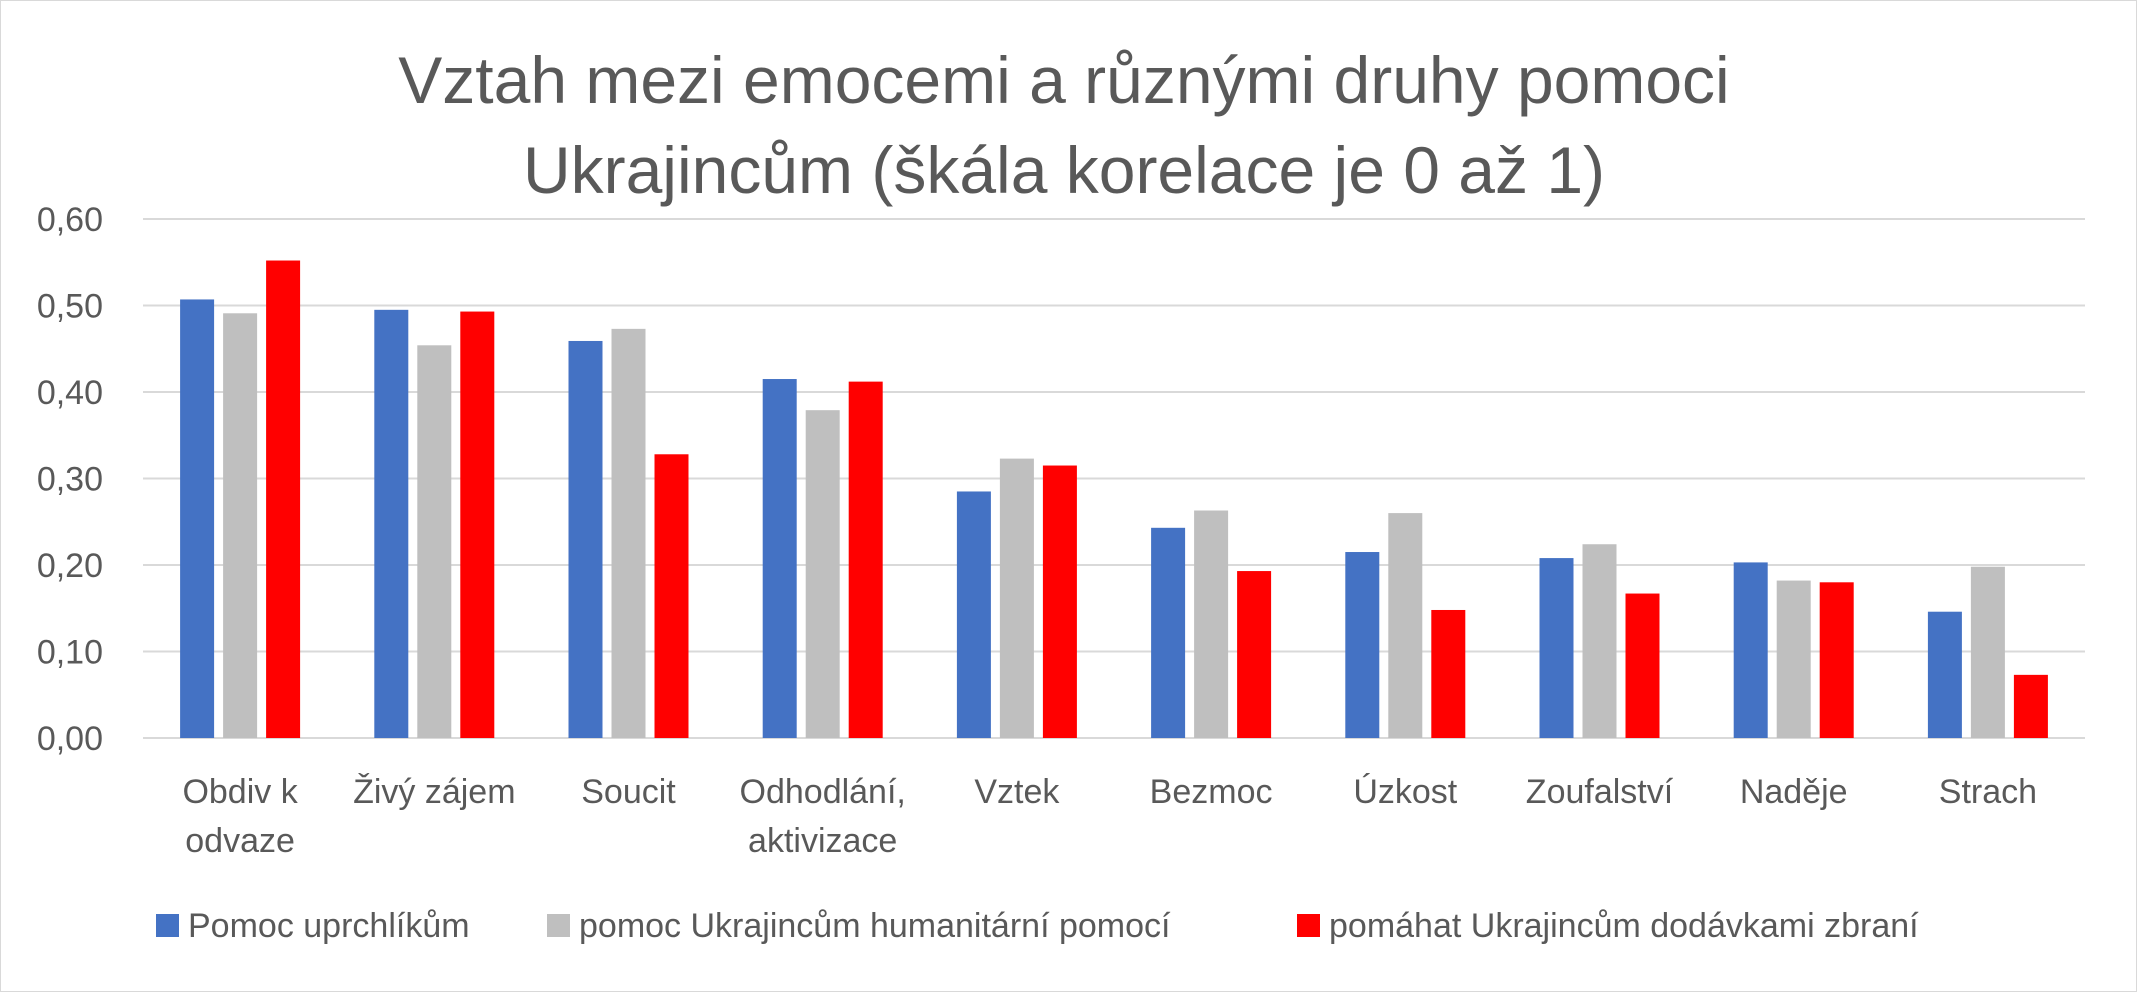 The width and height of the screenshot is (2137, 993). I want to click on y-tick-label: 0,10, so click(70, 653).